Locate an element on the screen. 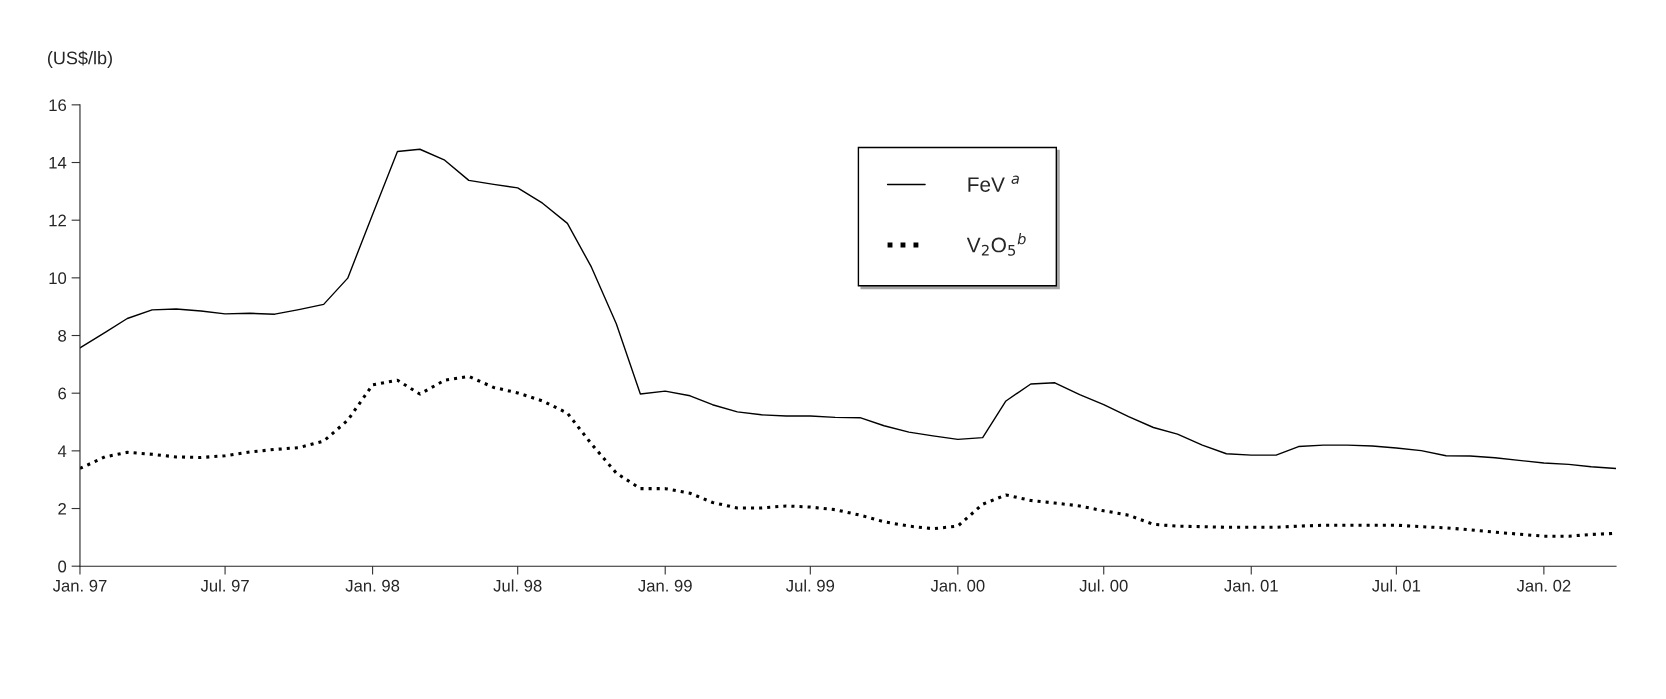 This screenshot has width=1666, height=699. x-tick-label: Jan. 98 is located at coordinates (372, 585).